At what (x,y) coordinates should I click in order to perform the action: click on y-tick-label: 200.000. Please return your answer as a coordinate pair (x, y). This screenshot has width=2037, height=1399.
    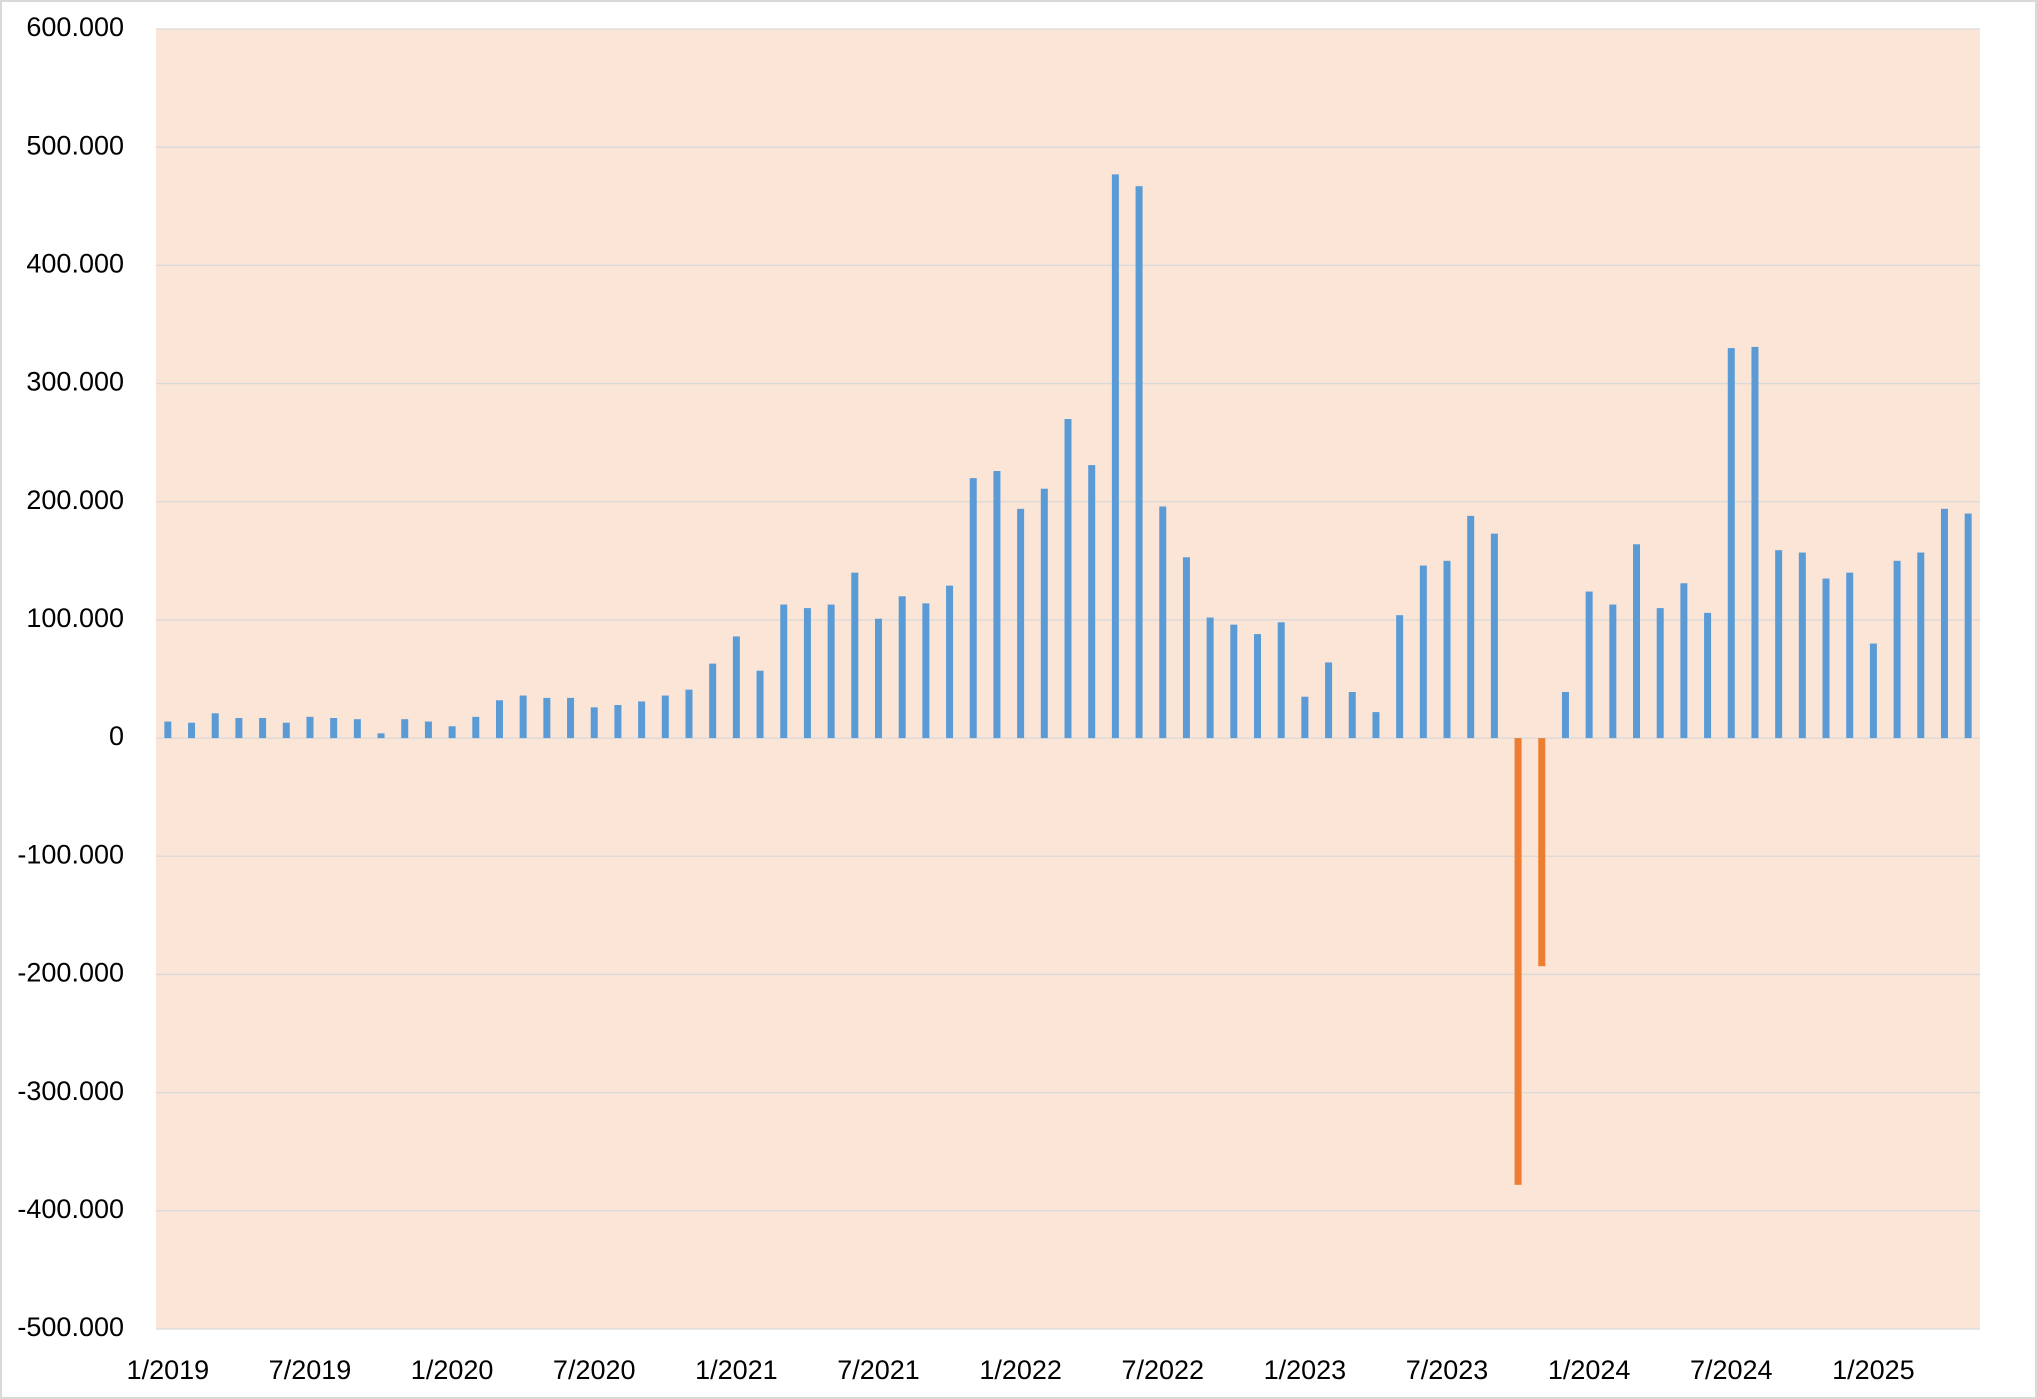
    Looking at the image, I should click on (75, 500).